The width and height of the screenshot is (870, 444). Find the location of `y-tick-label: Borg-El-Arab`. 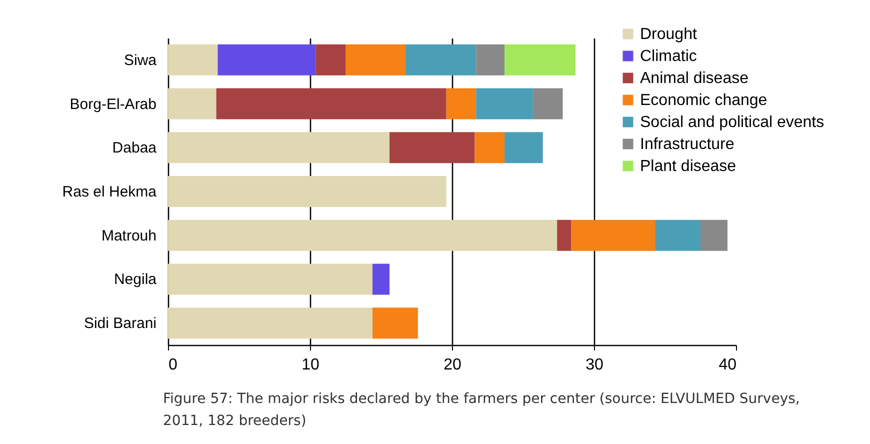

y-tick-label: Borg-El-Arab is located at coordinates (113, 104).